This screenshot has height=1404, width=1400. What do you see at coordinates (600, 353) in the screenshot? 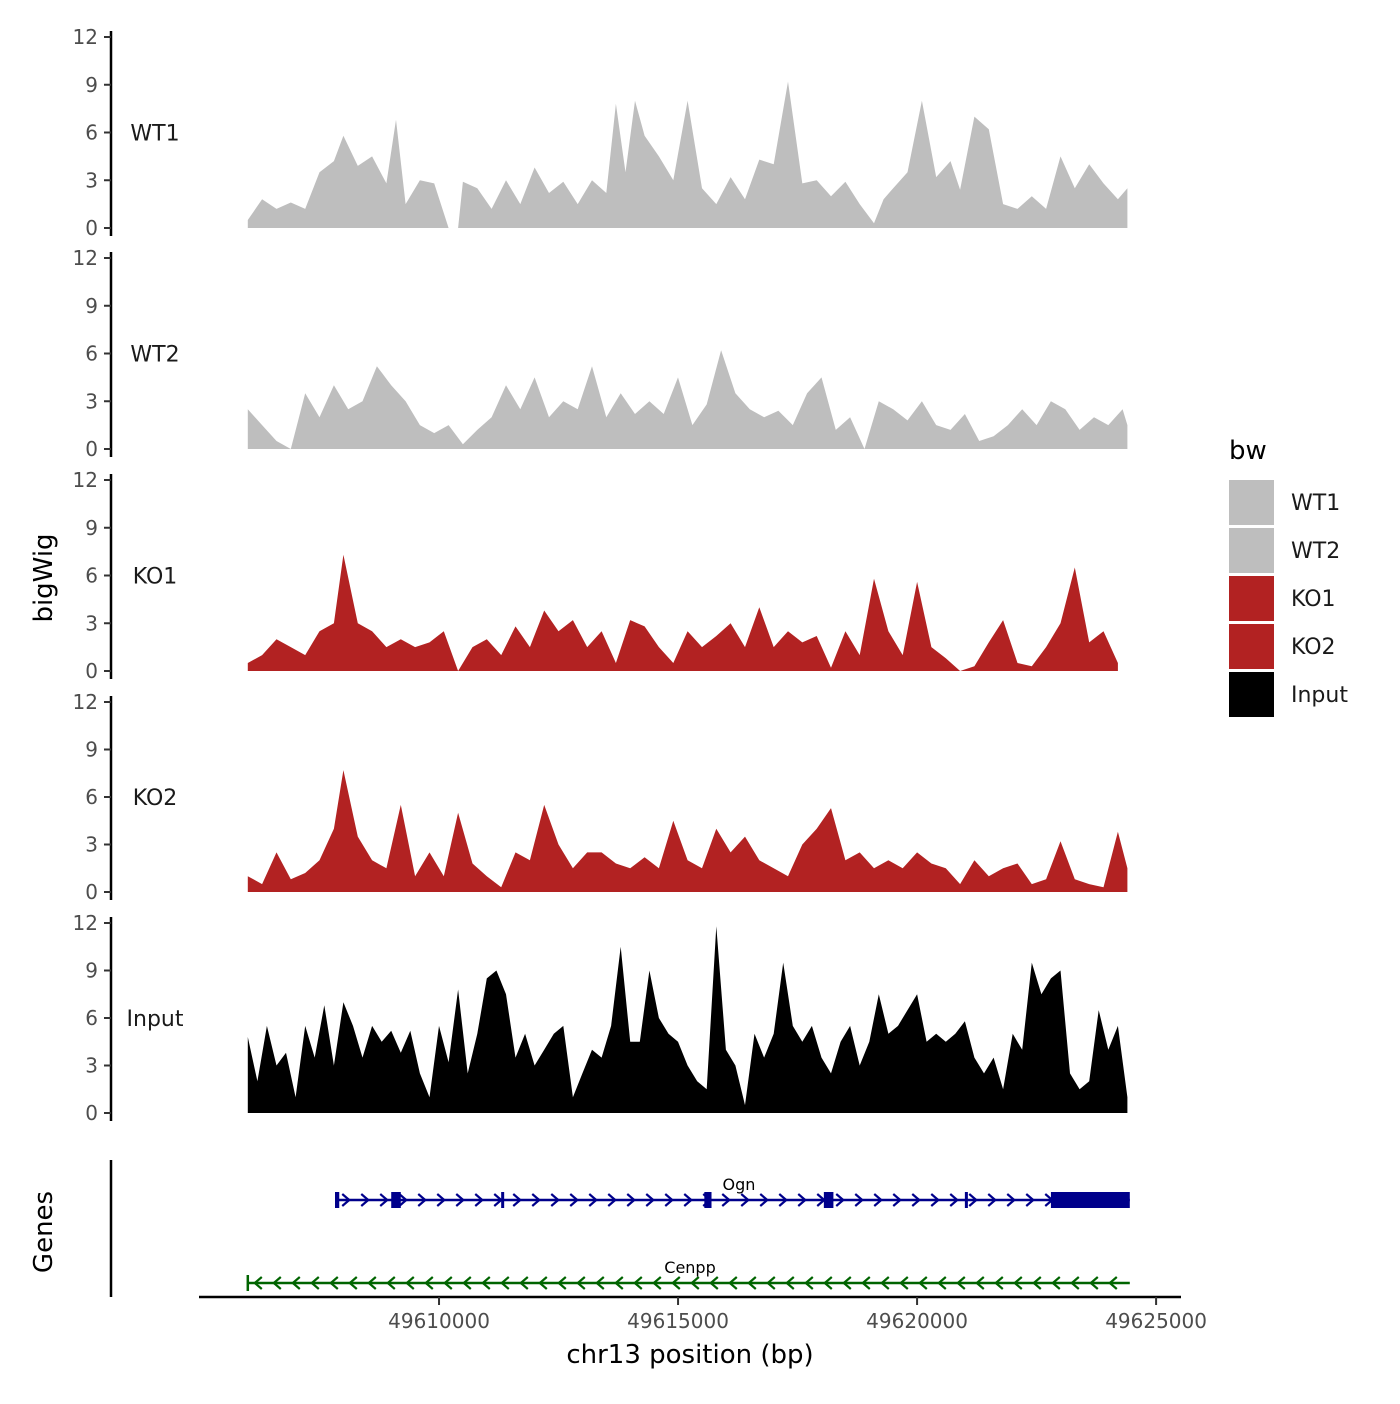
I see `track-wt2: 0 3 6 9 12 WT2` at bounding box center [600, 353].